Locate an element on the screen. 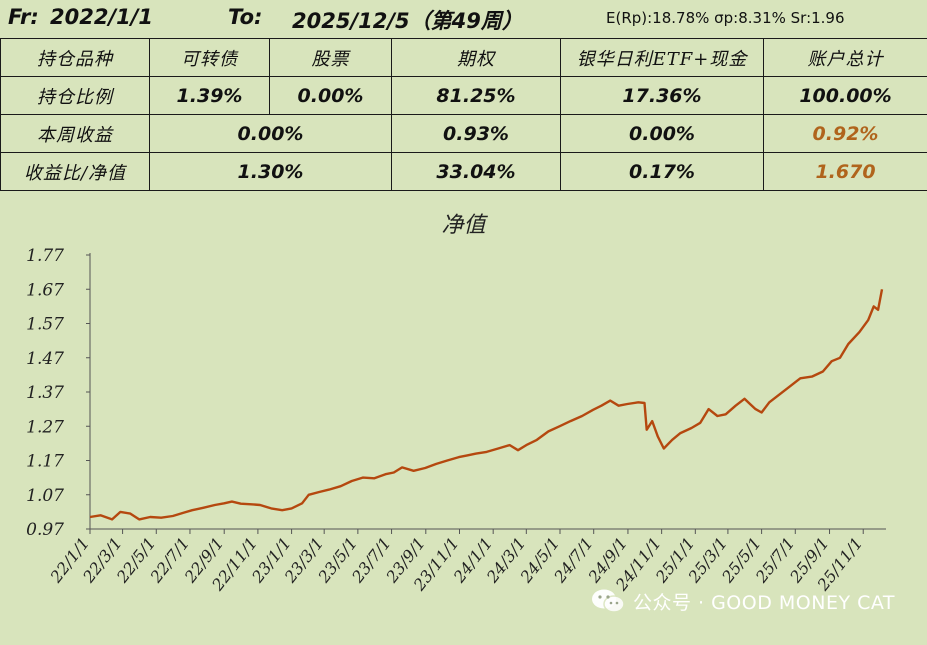 The width and height of the screenshot is (927, 645). col-header-convertible: 可转债 is located at coordinates (209, 57).